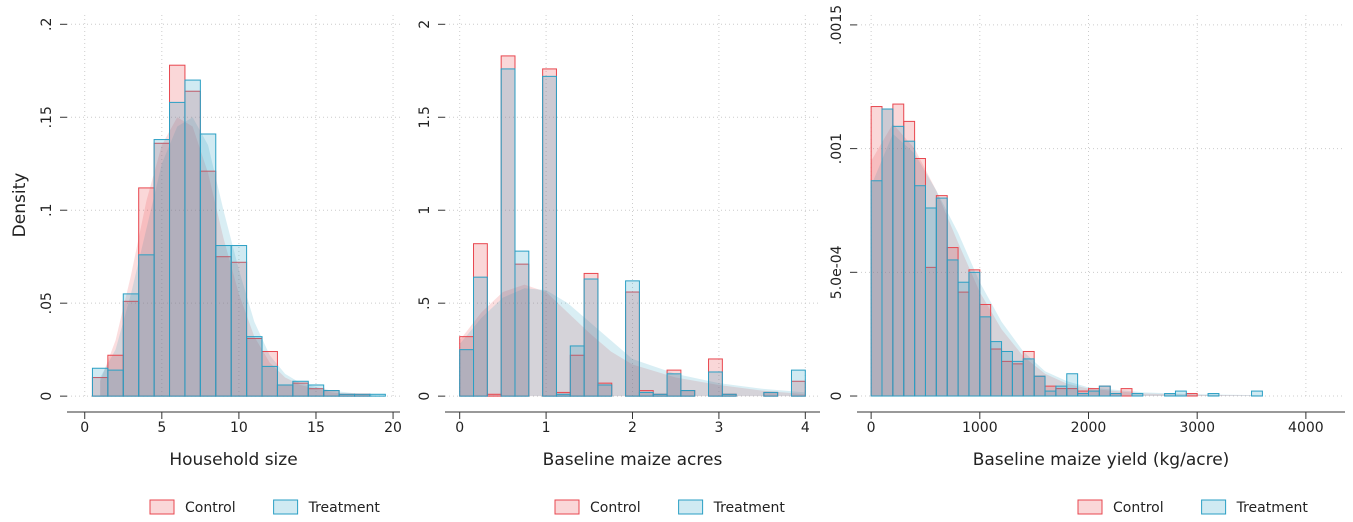 The height and width of the screenshot is (522, 1353). What do you see at coordinates (837, 148) in the screenshot?
I see `y-tick-label: .001` at bounding box center [837, 148].